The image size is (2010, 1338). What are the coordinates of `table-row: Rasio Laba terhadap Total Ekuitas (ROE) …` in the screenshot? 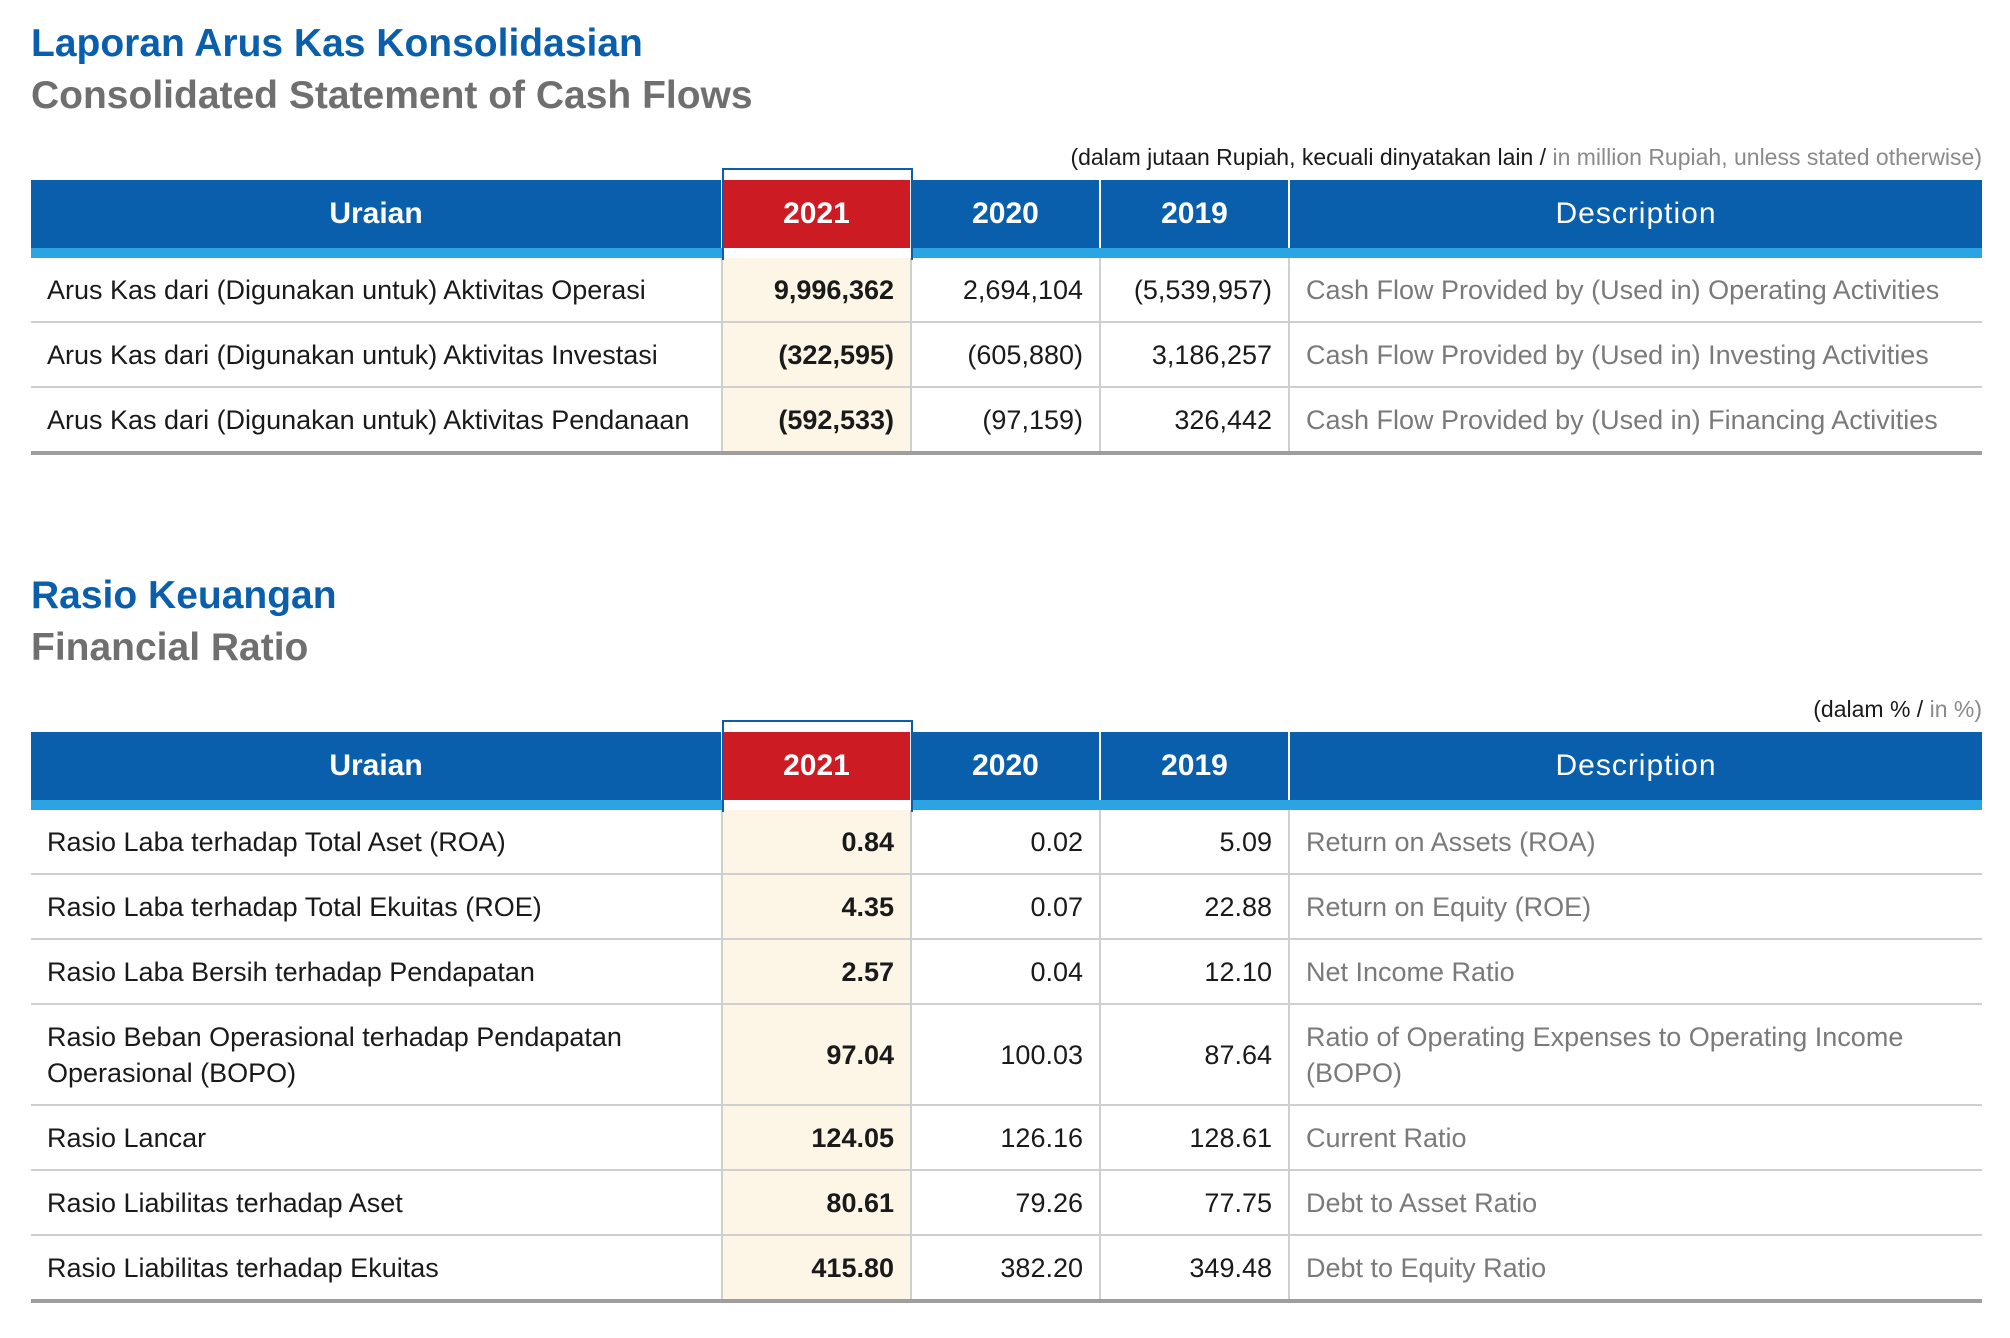 It's located at (1006, 907).